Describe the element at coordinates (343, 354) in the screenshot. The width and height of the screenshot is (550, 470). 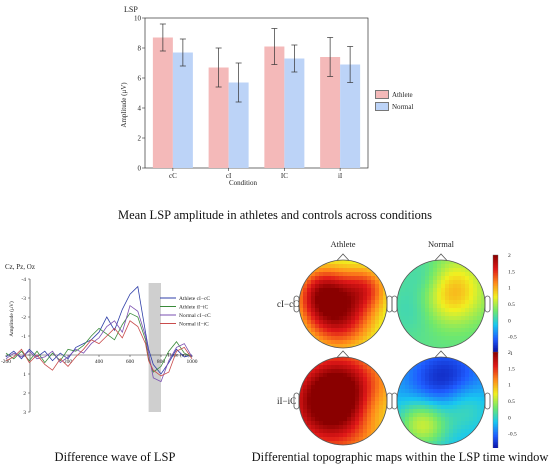
I see `nose` at that location.